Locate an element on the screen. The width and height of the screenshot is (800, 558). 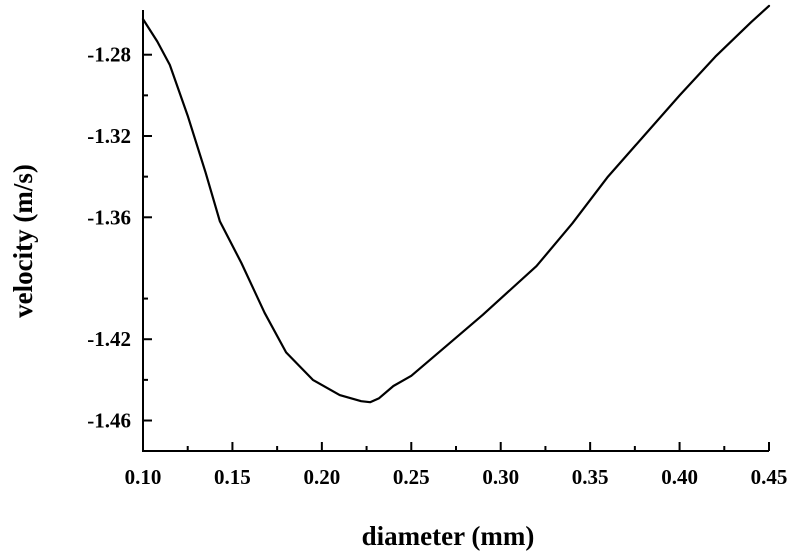
y-tick-label: -1.32 is located at coordinates (109, 136).